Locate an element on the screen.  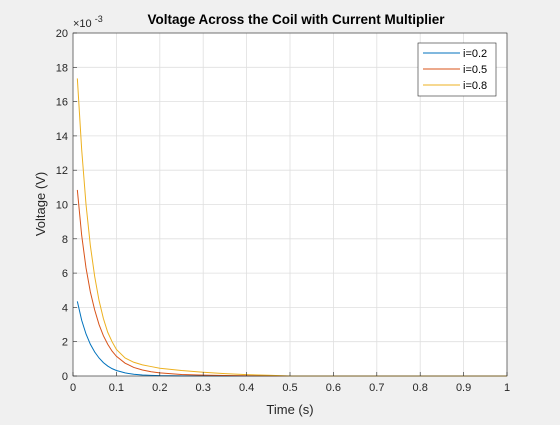
legend-label-1: i=0.5 is located at coordinates (475, 70).